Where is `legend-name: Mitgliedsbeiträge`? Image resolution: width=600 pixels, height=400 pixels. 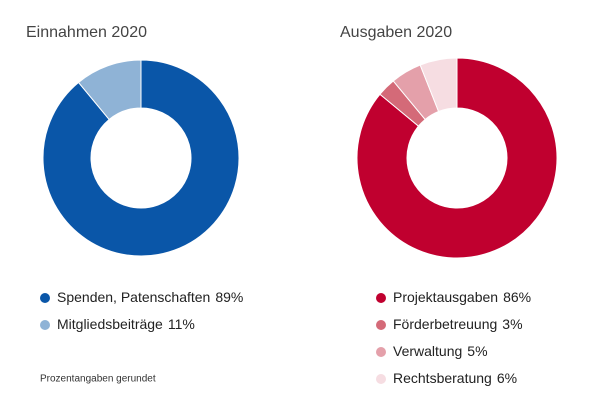
legend-name: Mitgliedsbeiträge is located at coordinates (110, 324).